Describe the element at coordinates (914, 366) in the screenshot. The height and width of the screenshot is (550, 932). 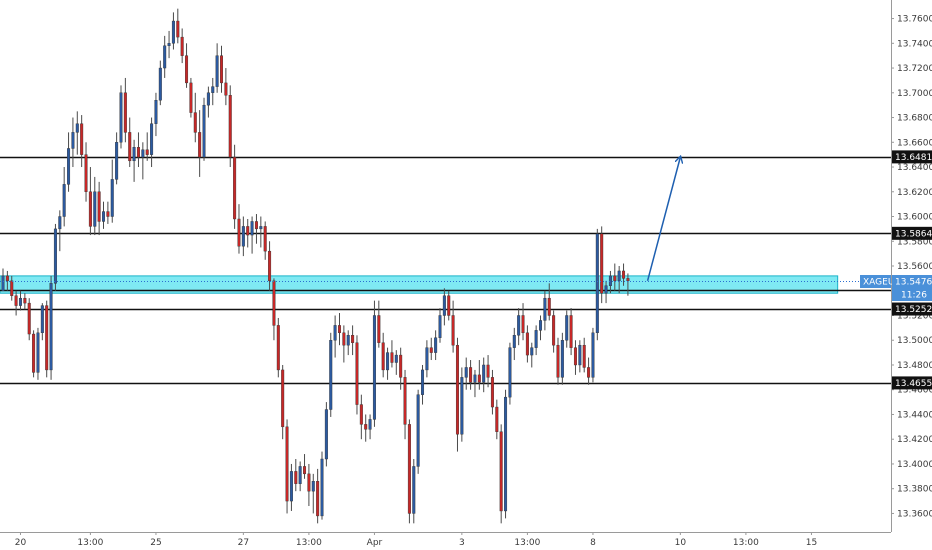
I see `y-tick-label: 13.48000` at that location.